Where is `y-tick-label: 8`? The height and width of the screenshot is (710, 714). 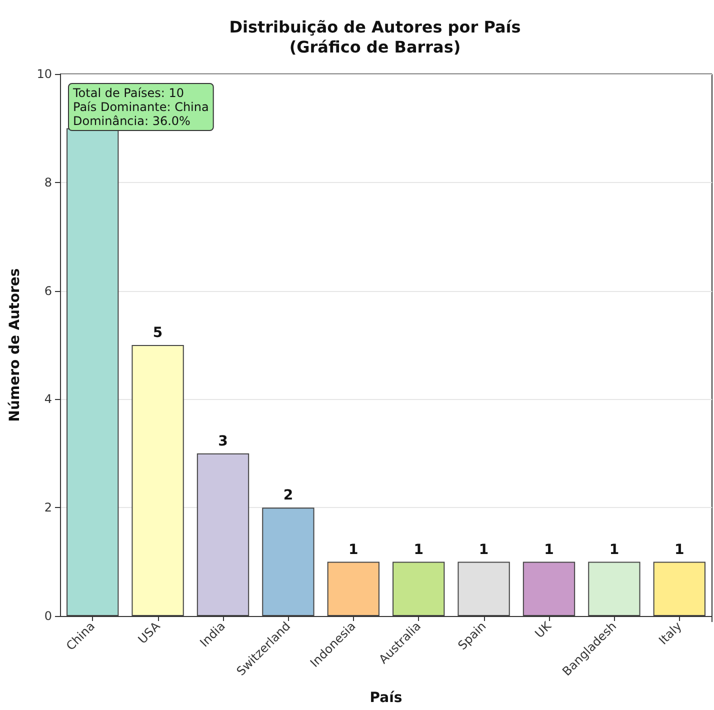
y-tick-label: 8 is located at coordinates (48, 182).